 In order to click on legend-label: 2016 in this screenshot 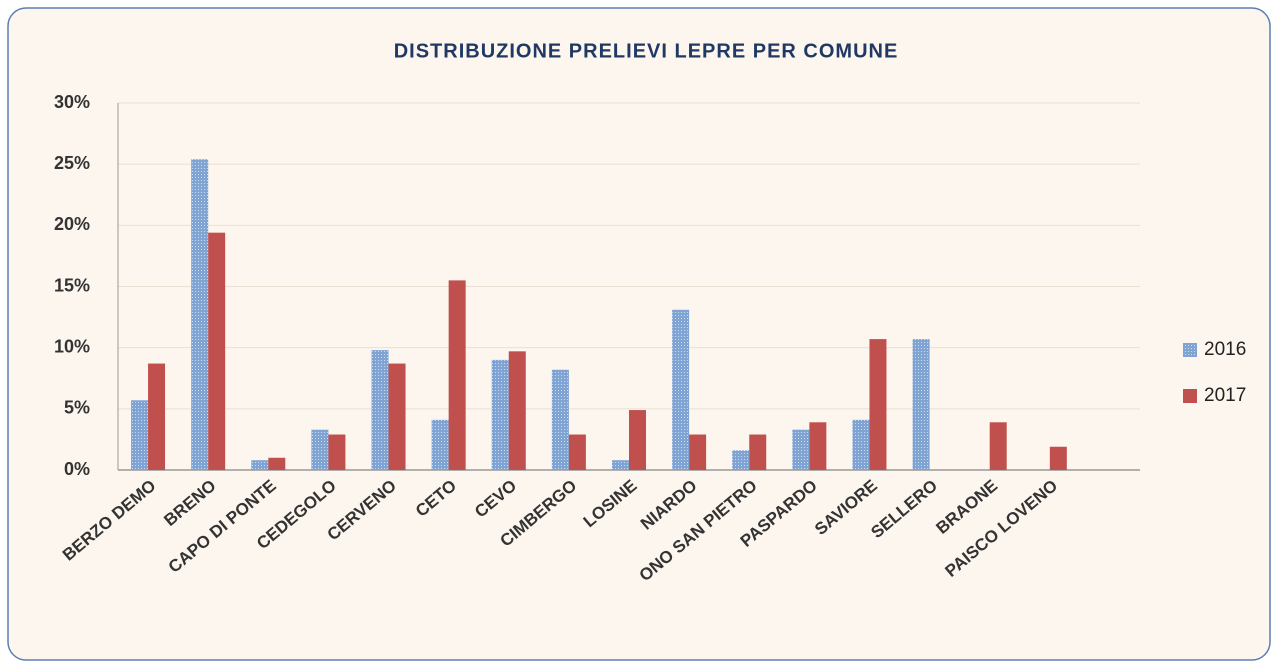, I will do `click(1225, 349)`.